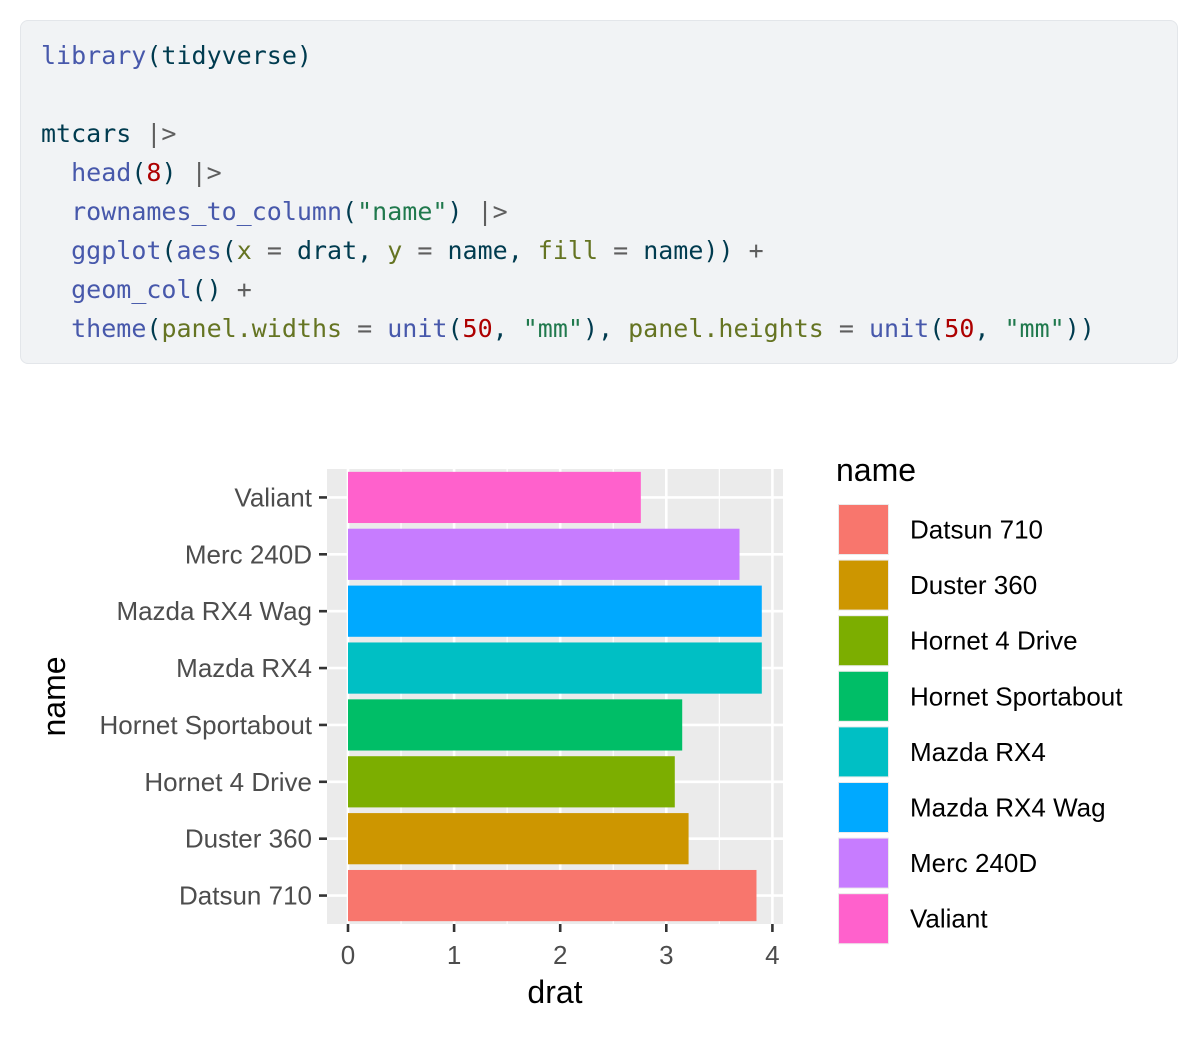 This screenshot has height=1037, width=1200. What do you see at coordinates (176, 55) in the screenshot?
I see `code-line: library(tidyverse)` at bounding box center [176, 55].